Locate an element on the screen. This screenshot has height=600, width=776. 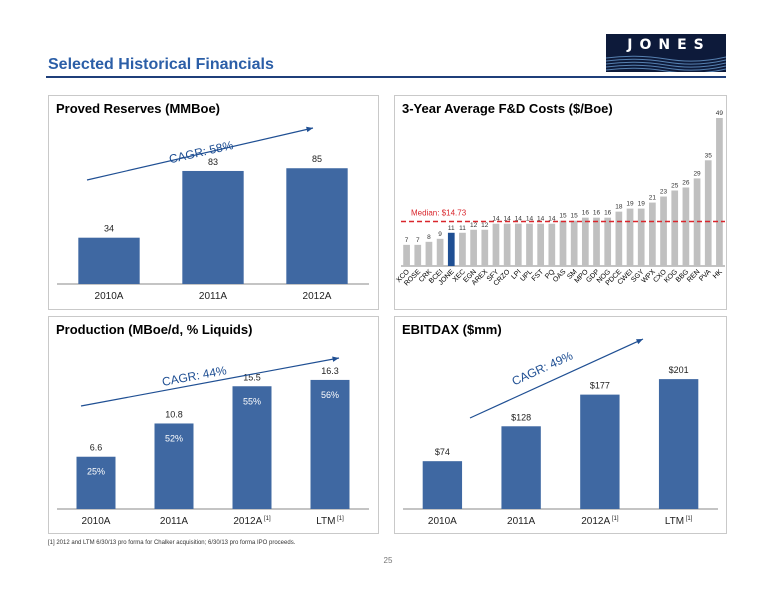
value-label: $177 is located at coordinates (600, 386).